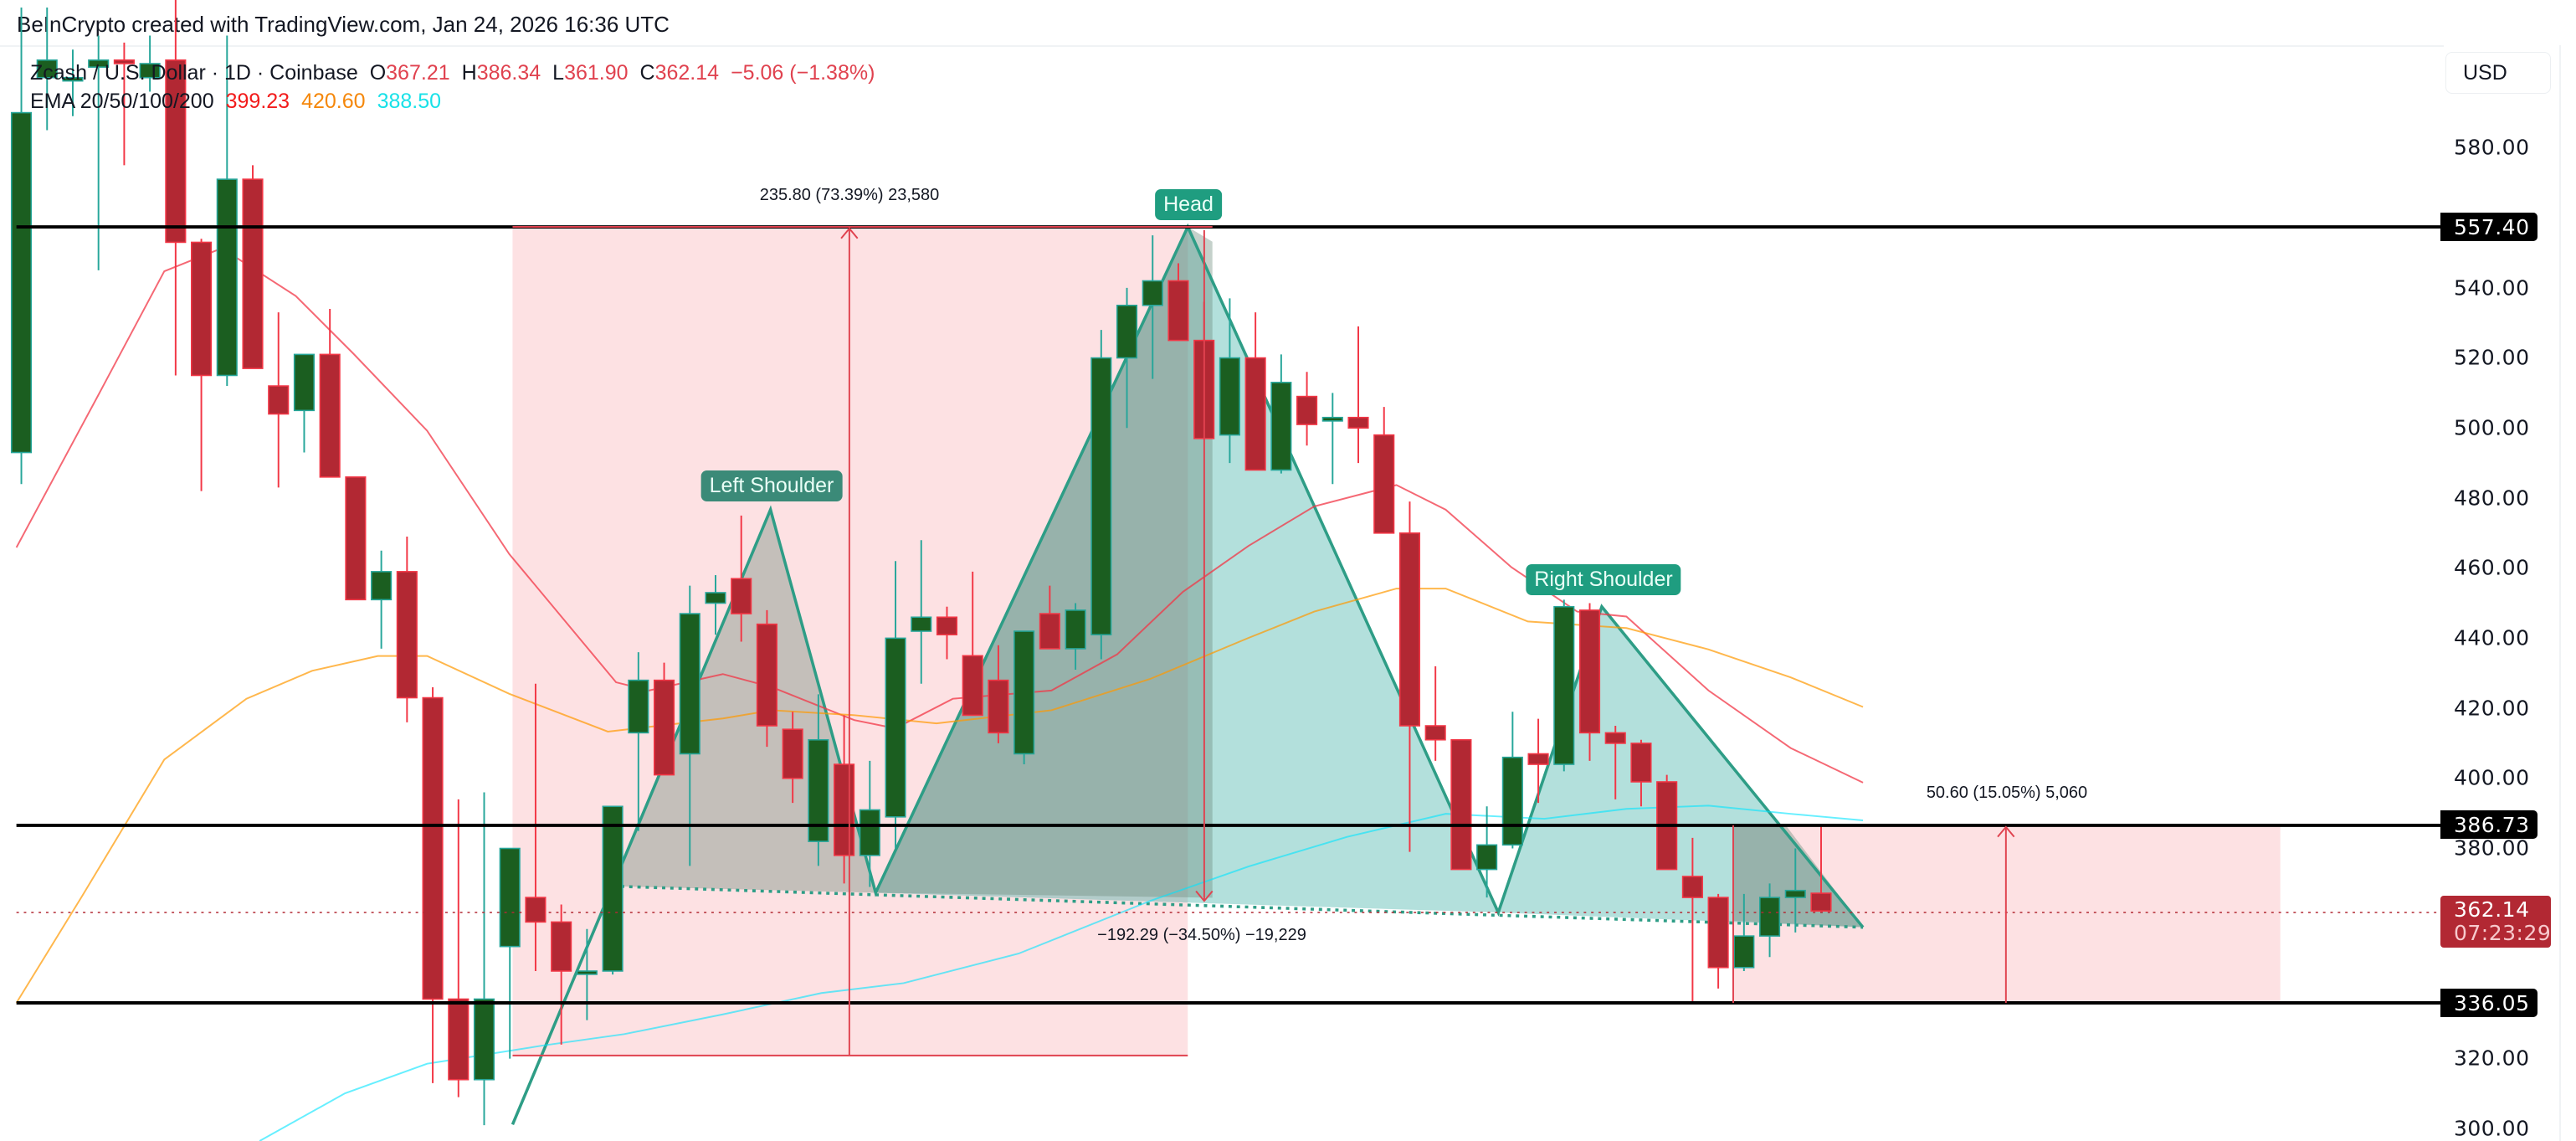 The image size is (2576, 1141). I want to click on price-tick: 400.00, so click(2492, 777).